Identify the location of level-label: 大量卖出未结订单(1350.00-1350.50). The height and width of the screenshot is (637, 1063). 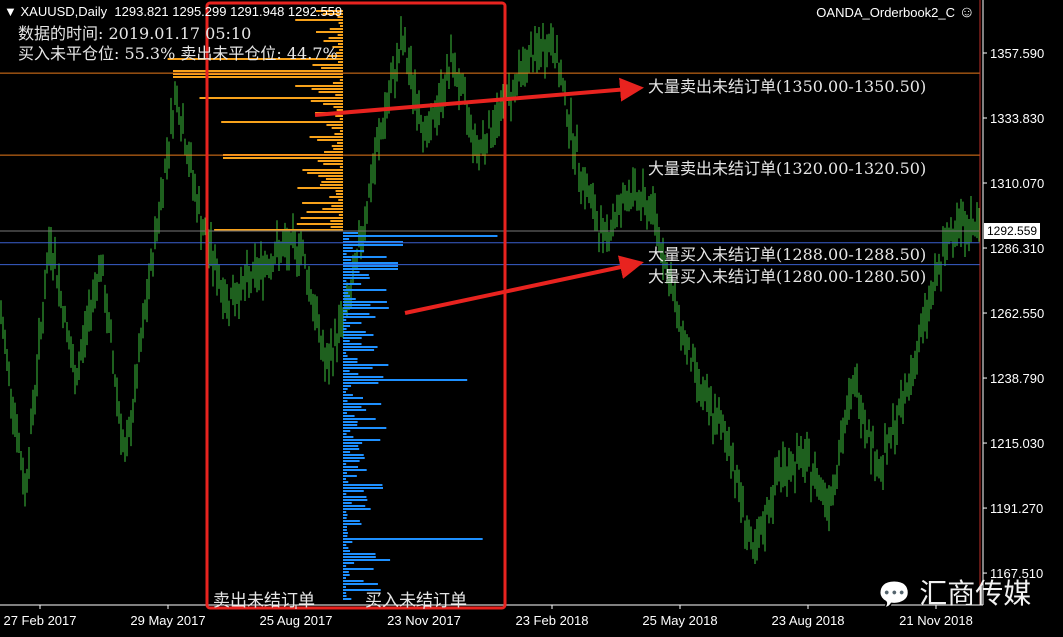
(787, 86).